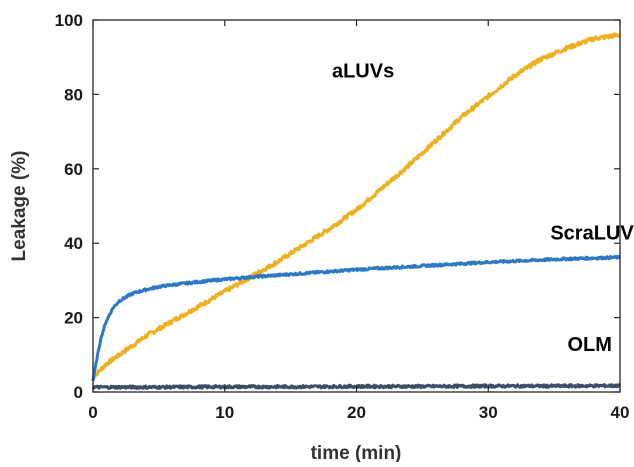 The width and height of the screenshot is (634, 467). Describe the element at coordinates (592, 233) in the screenshot. I see `series-label-scraluvs: ScraLUVs` at that location.